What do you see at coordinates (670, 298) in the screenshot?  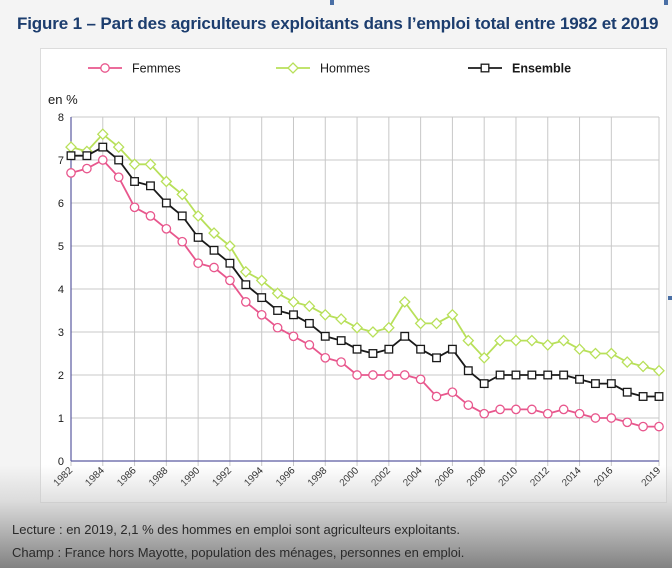 I see `side-marker` at bounding box center [670, 298].